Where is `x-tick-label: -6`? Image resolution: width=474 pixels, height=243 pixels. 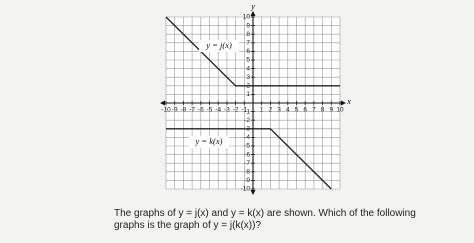
x-tick-label: -6 is located at coordinates (201, 110).